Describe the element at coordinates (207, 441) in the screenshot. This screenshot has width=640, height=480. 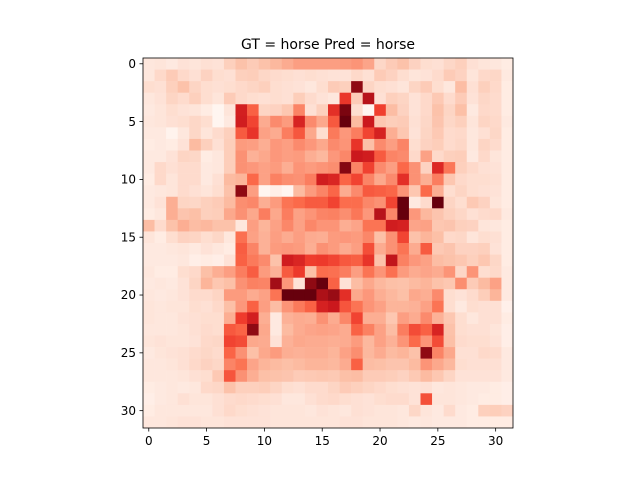
I see `x-tick-label: 5` at that location.